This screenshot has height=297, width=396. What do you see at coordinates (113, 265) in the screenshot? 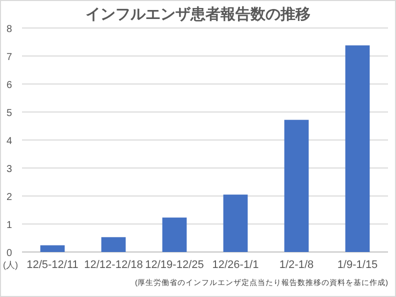
I see `x-tick-label: 12/12-12/18` at bounding box center [113, 265].